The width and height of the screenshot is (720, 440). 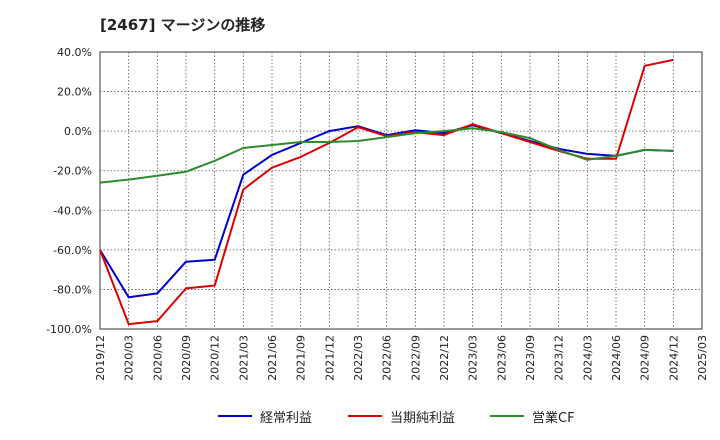 What do you see at coordinates (78, 131) in the screenshot?
I see `y-tick-label: 0.0%` at bounding box center [78, 131].